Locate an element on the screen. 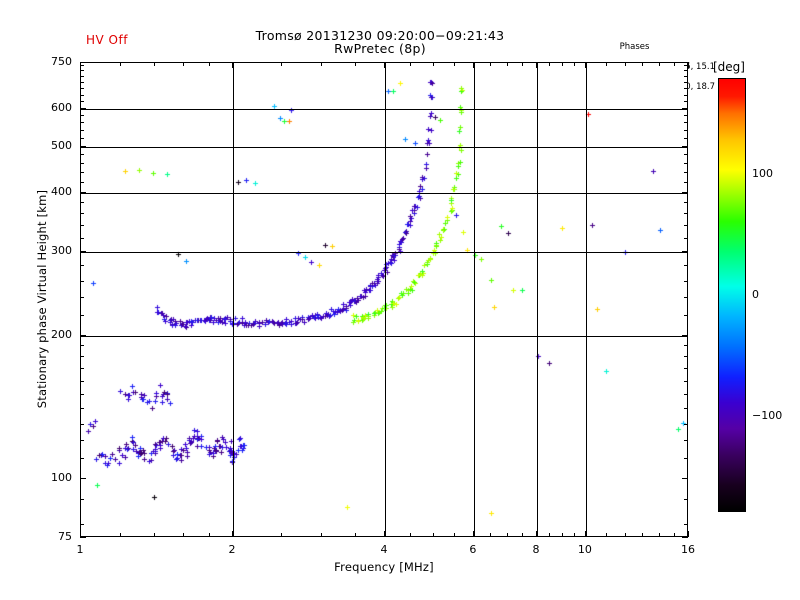 This screenshot has height=600, width=800. colorbar-tick-label: 0 is located at coordinates (755, 294).